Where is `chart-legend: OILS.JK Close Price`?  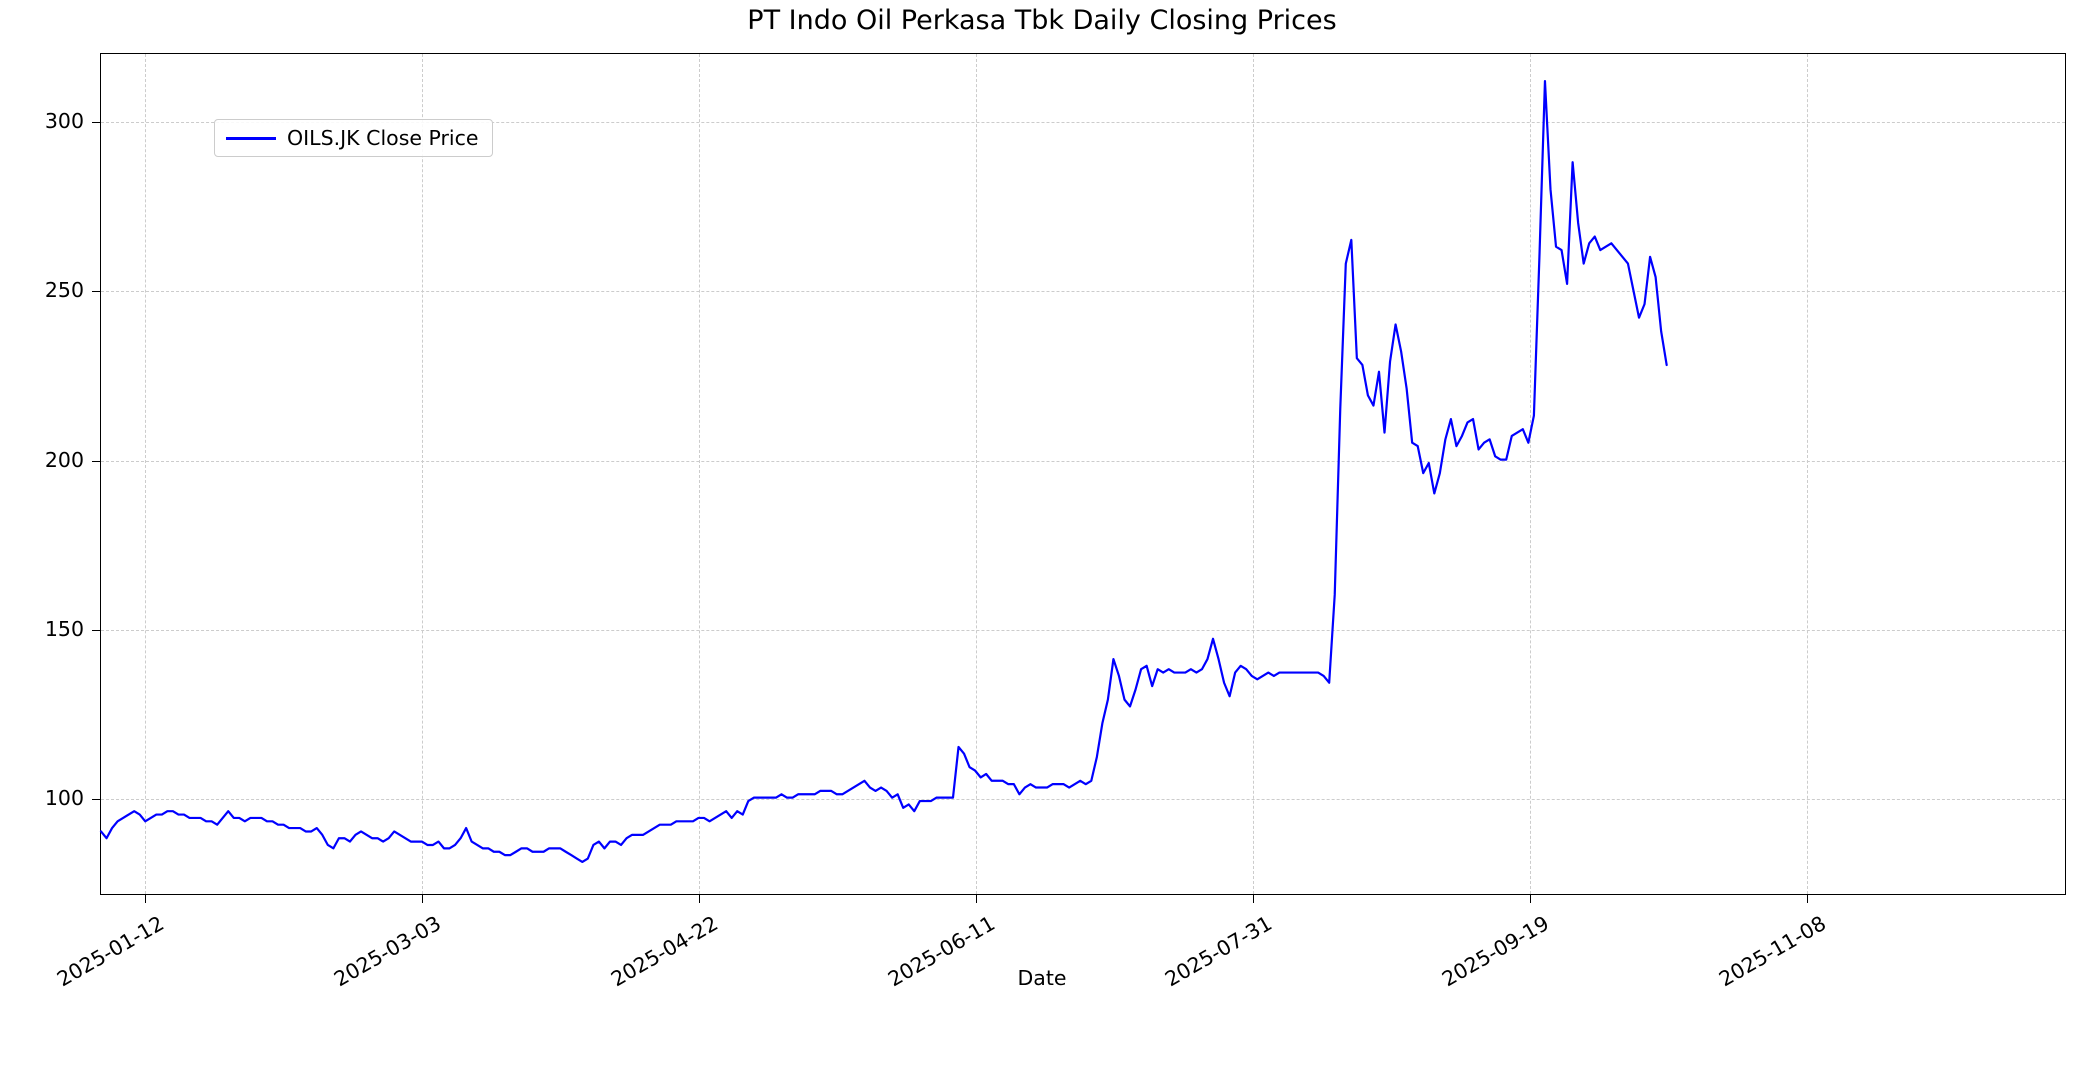 chart-legend: OILS.JK Close Price is located at coordinates (353, 138).